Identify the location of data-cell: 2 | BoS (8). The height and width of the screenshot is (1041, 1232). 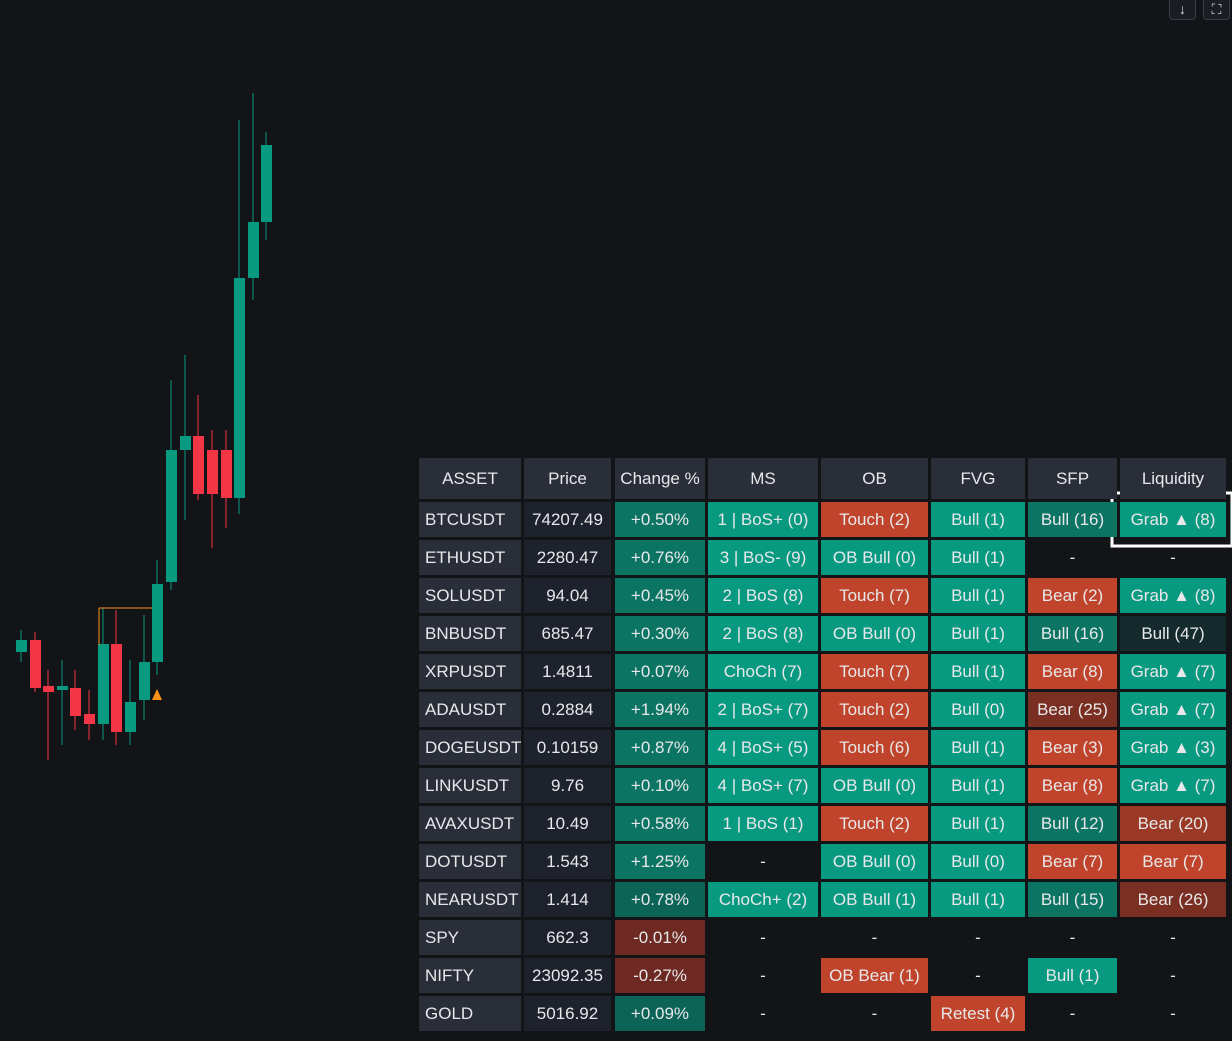
(763, 633).